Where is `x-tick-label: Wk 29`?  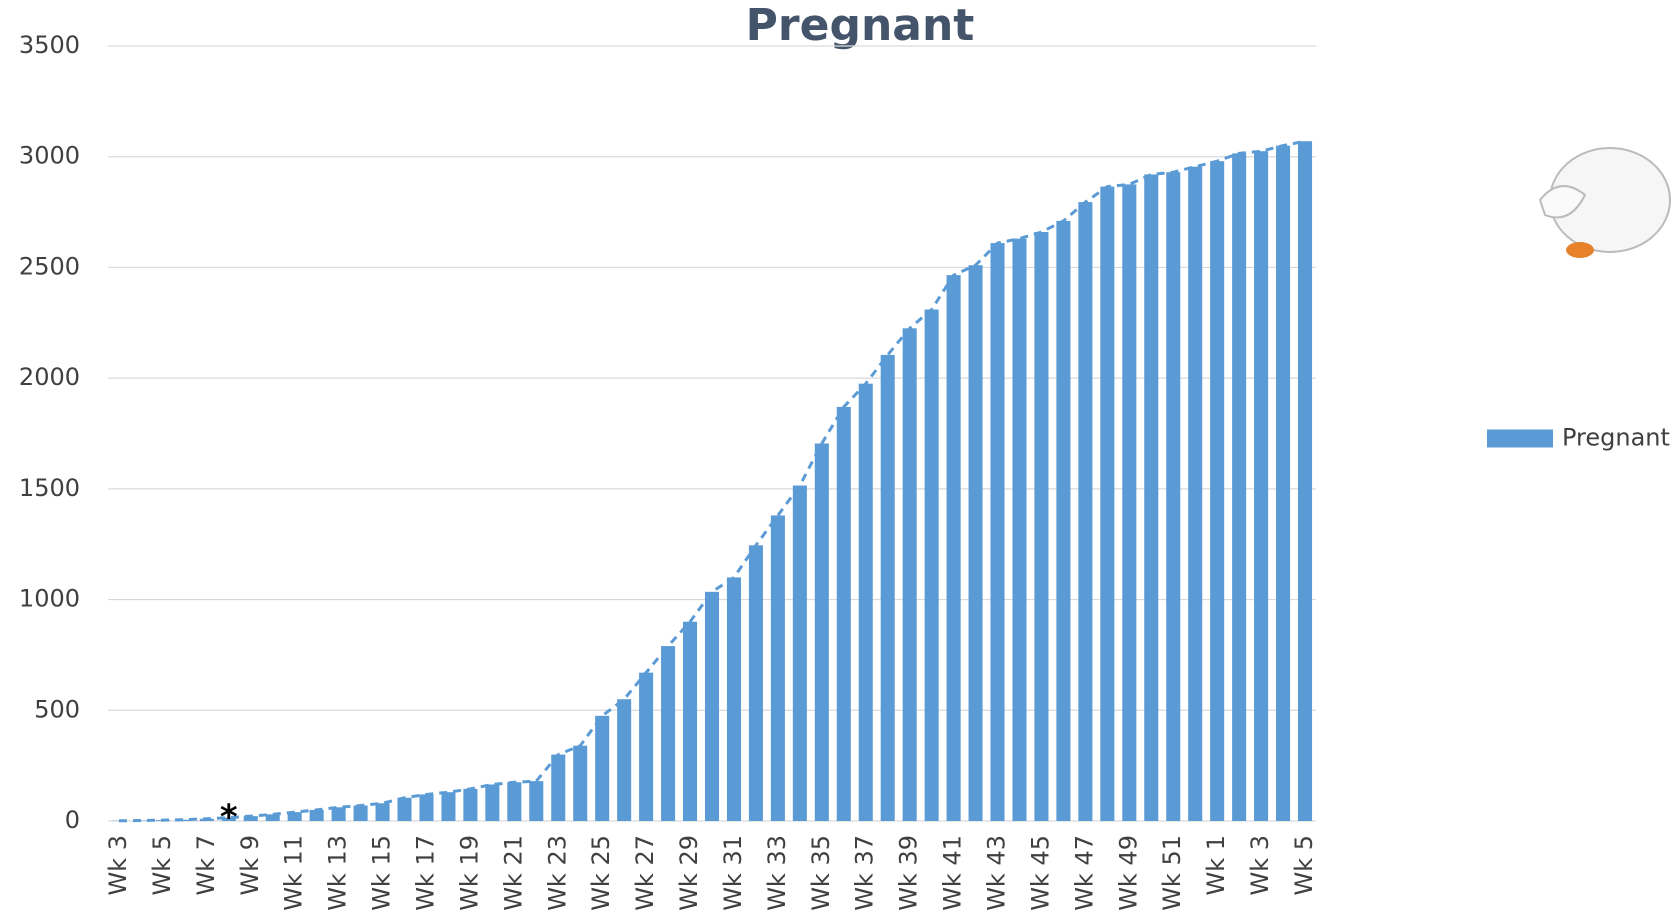 x-tick-label: Wk 29 is located at coordinates (689, 873).